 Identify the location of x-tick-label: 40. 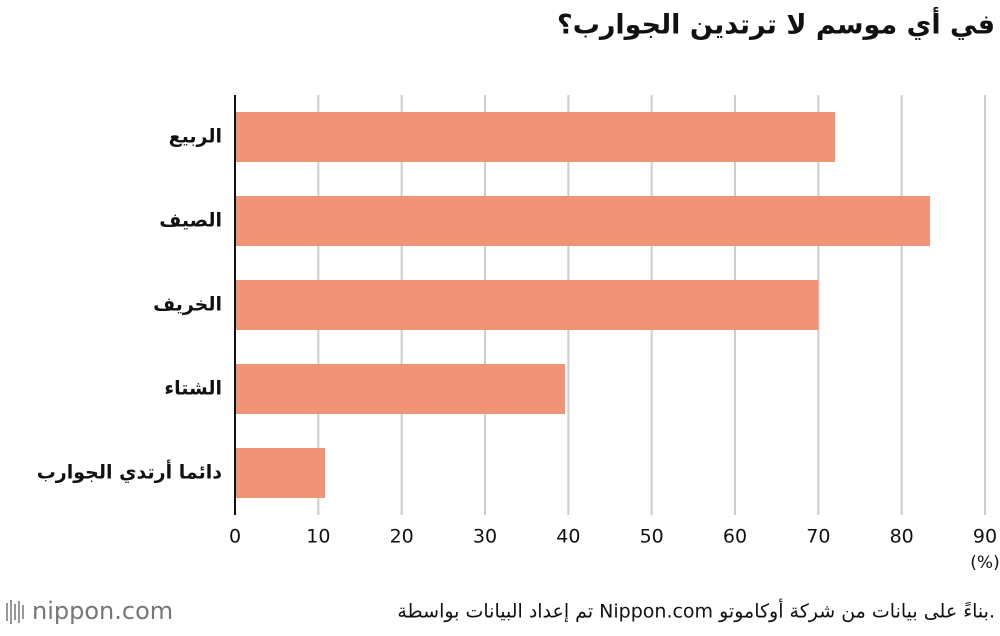
(568, 537).